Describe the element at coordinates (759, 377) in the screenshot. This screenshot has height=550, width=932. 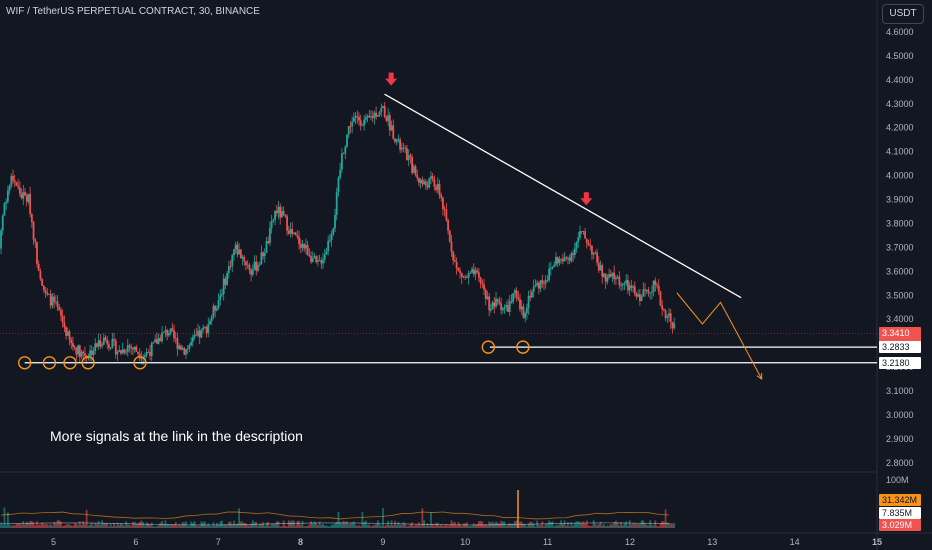
I see `projection-arrowhead` at that location.